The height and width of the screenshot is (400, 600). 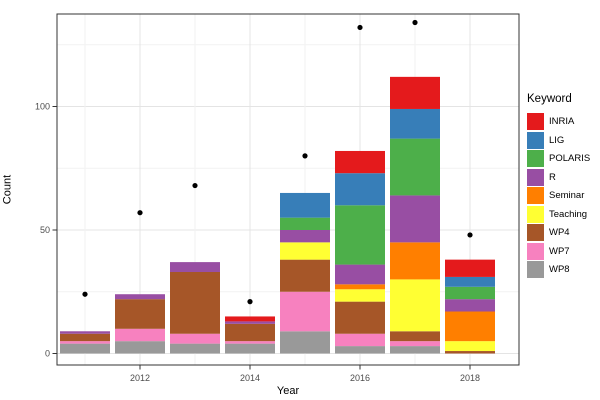 What do you see at coordinates (562, 121) in the screenshot?
I see `legend-label: INRIA` at bounding box center [562, 121].